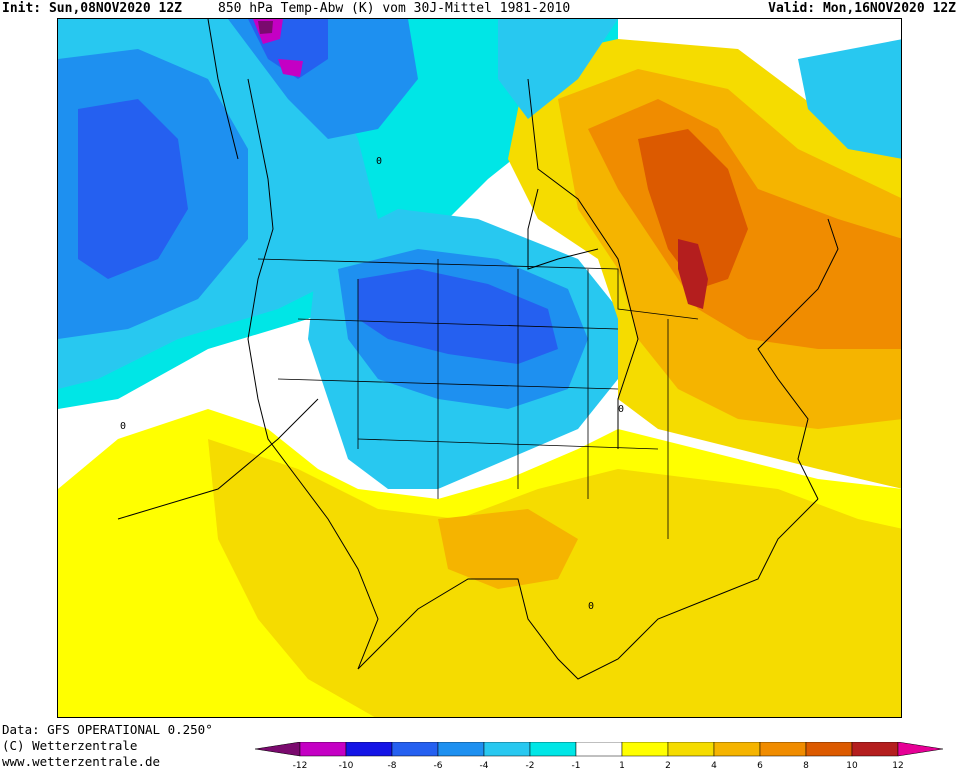 This screenshot has height=778, width=958. I want to click on colorbar-max-arrow, so click(920, 749).